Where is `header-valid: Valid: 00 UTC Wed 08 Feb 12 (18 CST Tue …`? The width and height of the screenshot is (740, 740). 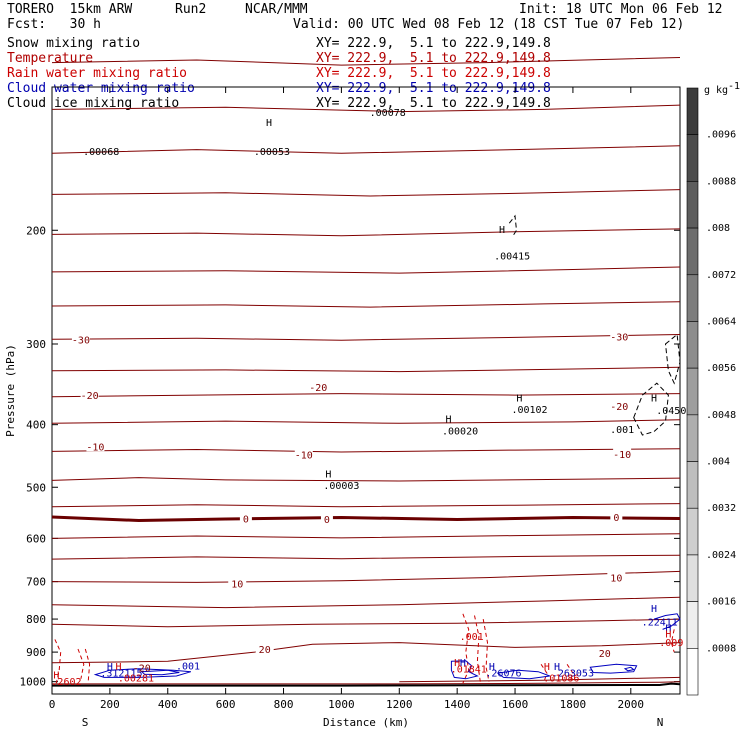 header-valid: Valid: 00 UTC Wed 08 Feb 12 (18 CST Tue … is located at coordinates (489, 24).